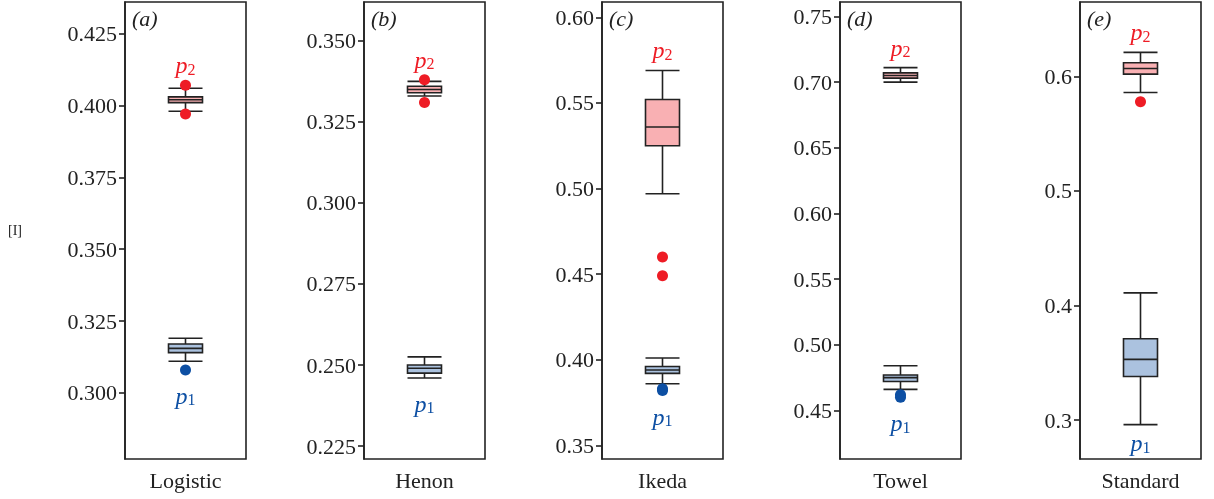  What do you see at coordinates (185, 480) in the screenshot?
I see `x-tick-label: Logistic` at bounding box center [185, 480].